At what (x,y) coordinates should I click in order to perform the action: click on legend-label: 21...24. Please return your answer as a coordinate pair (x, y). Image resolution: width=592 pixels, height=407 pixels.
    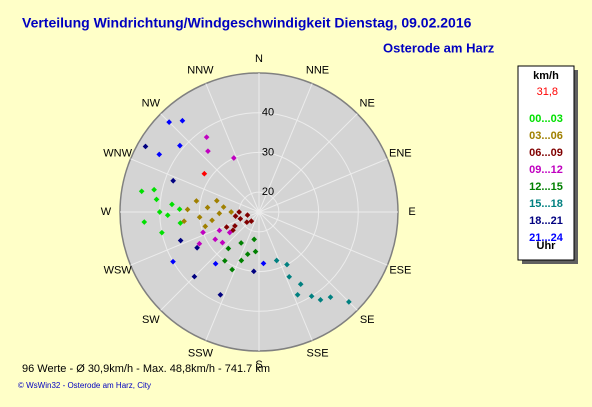
    Looking at the image, I should click on (546, 238).